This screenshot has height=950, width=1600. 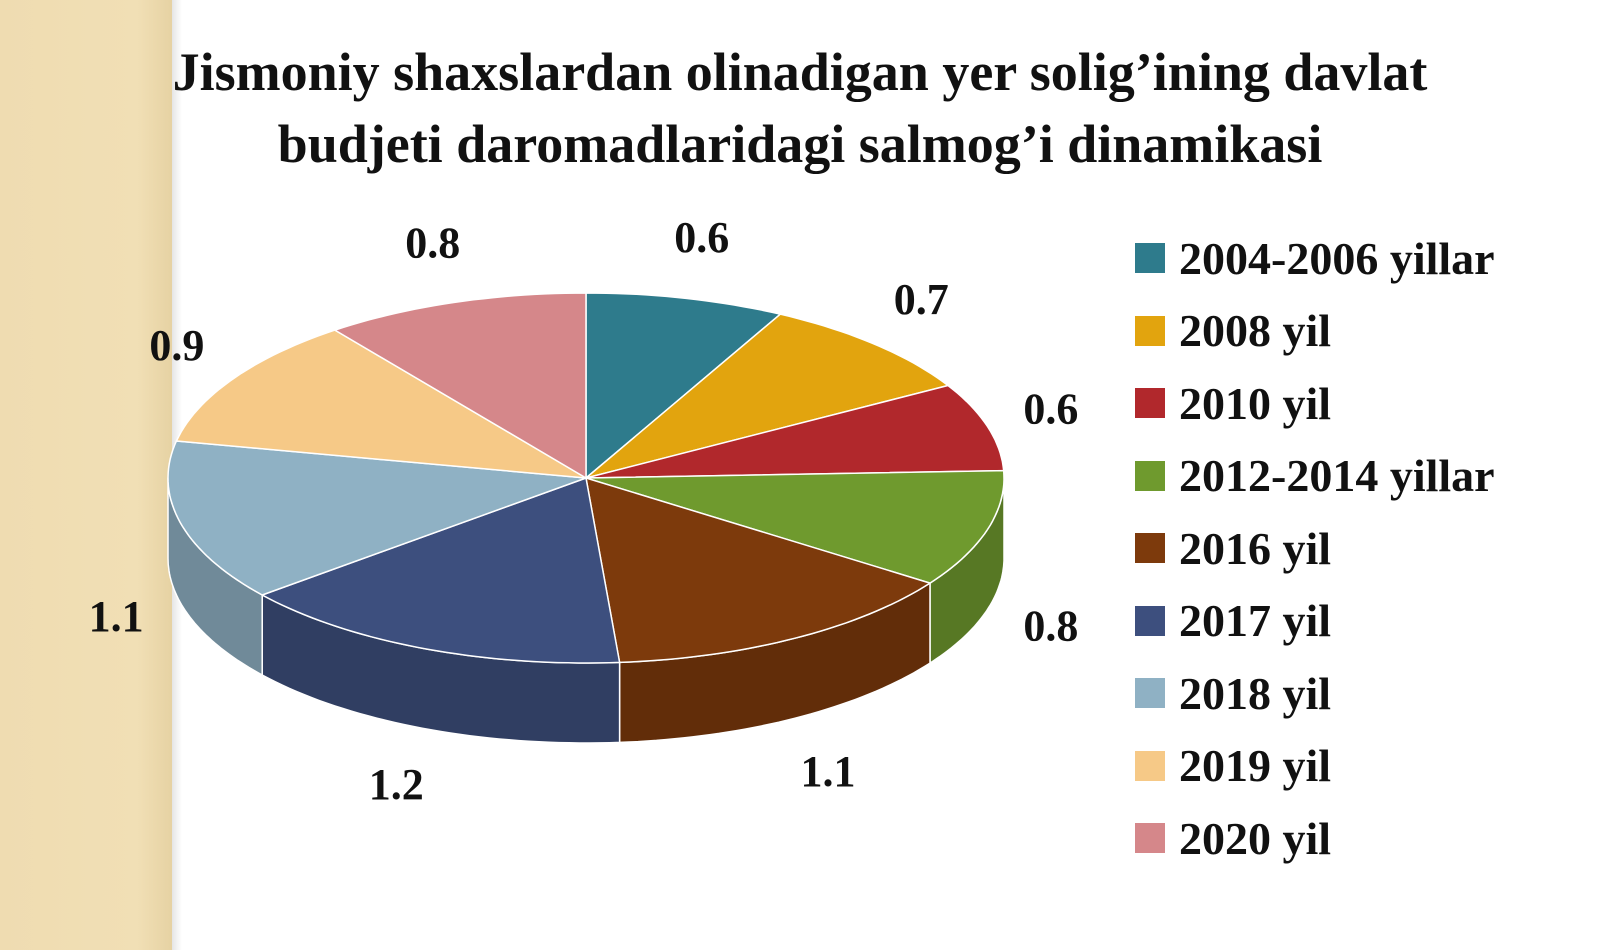 I want to click on pie-slice-2010-yil, so click(x=795, y=431).